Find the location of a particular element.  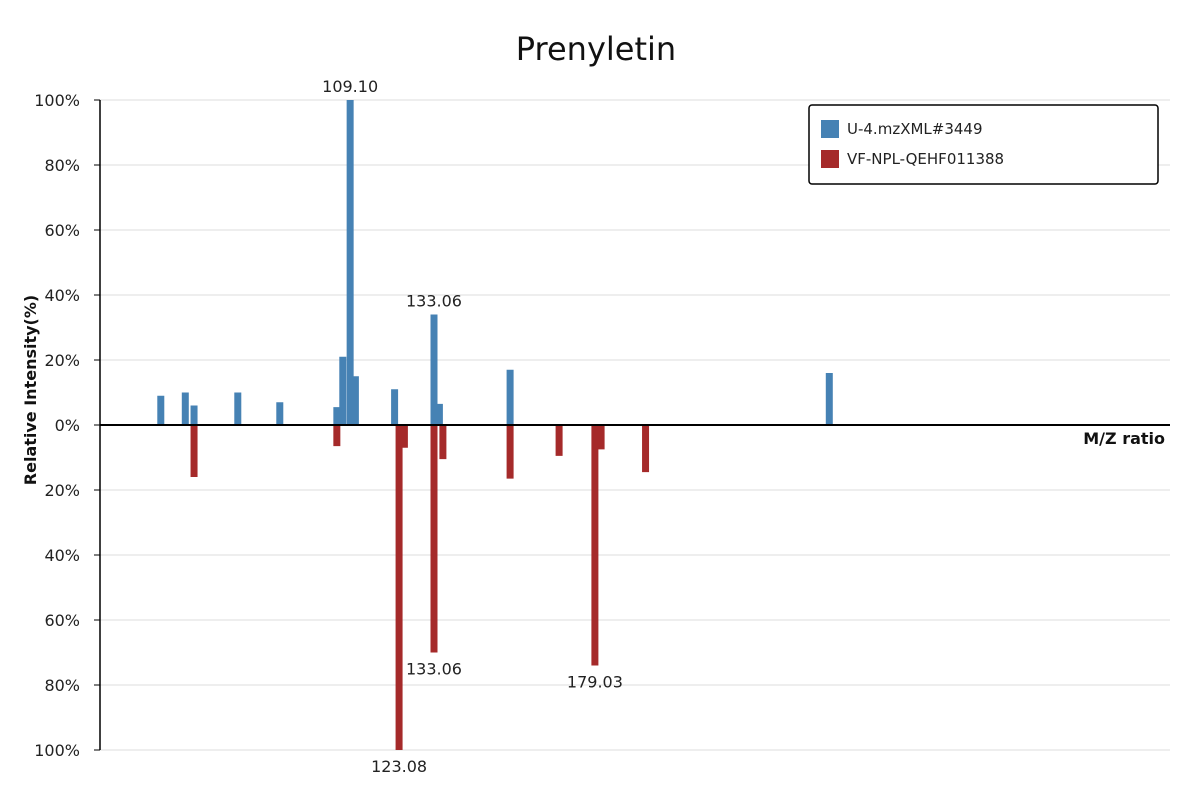

legend-swatch-sample is located at coordinates (830, 129).